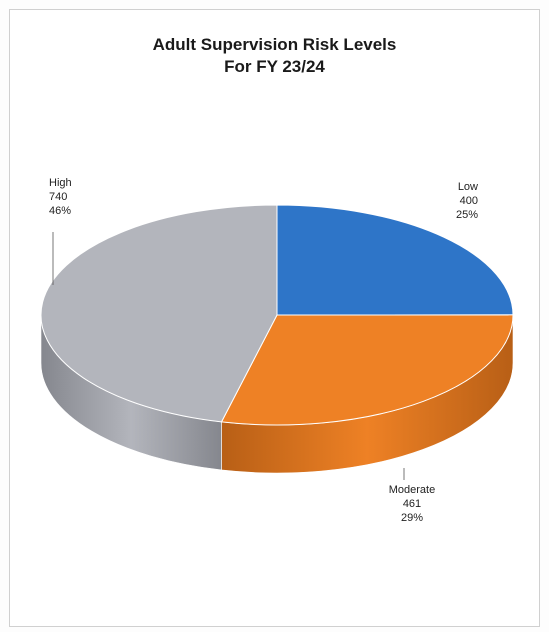 The height and width of the screenshot is (632, 549). What do you see at coordinates (60, 211) in the screenshot?
I see `slice-percent-high: 46%` at bounding box center [60, 211].